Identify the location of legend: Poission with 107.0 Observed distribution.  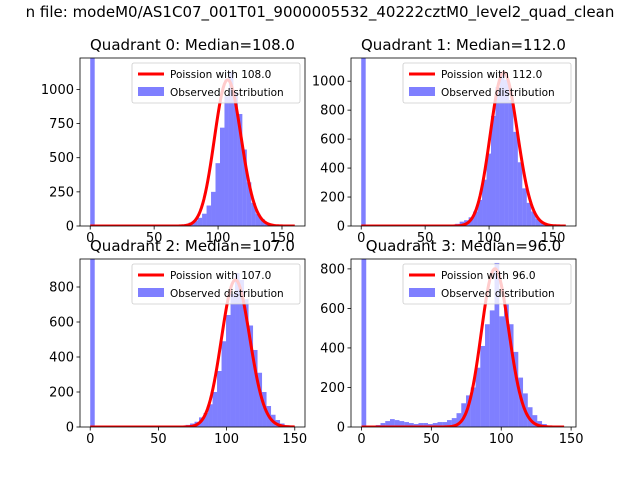
(216, 284).